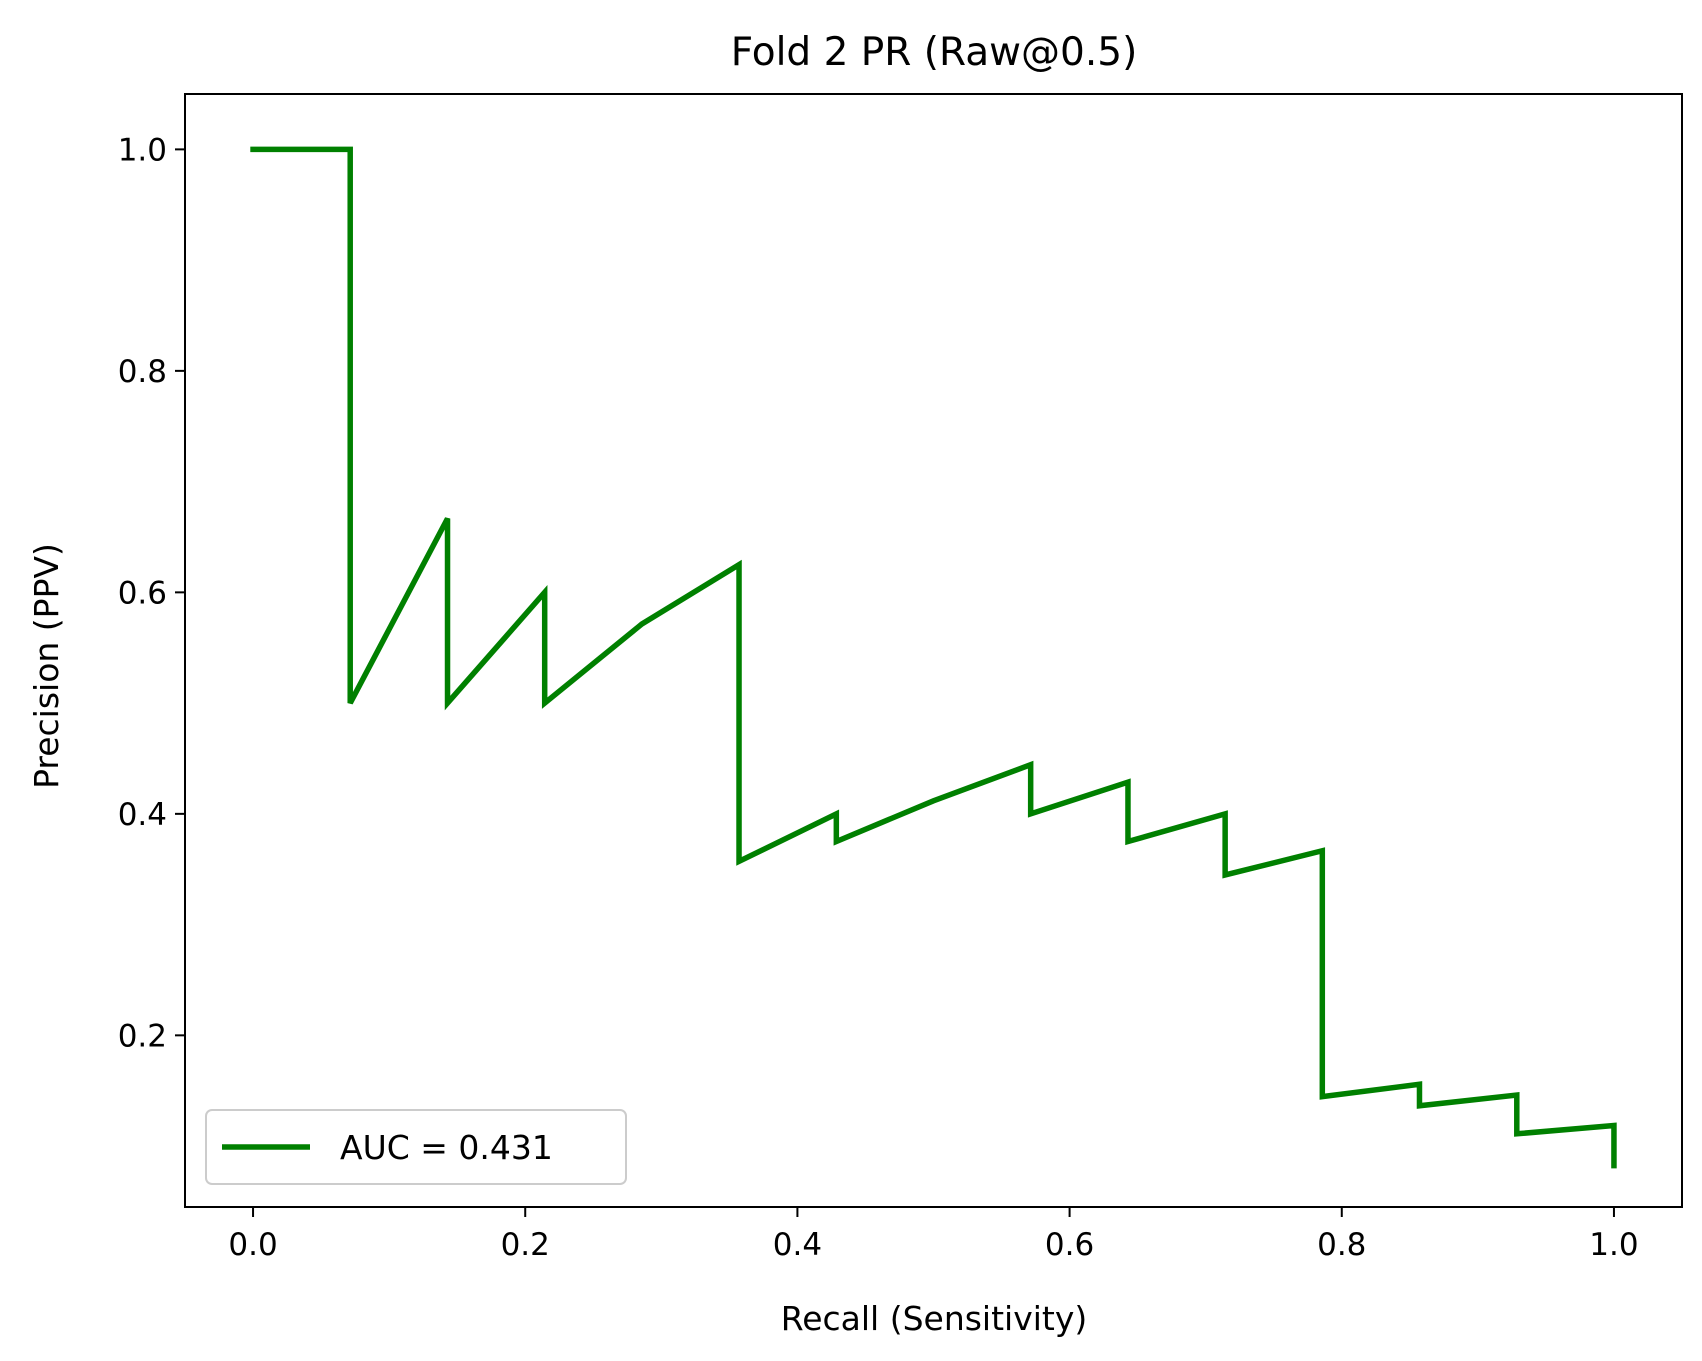  What do you see at coordinates (1613, 1245) in the screenshot?
I see `x-tick-label: 1.0` at bounding box center [1613, 1245].